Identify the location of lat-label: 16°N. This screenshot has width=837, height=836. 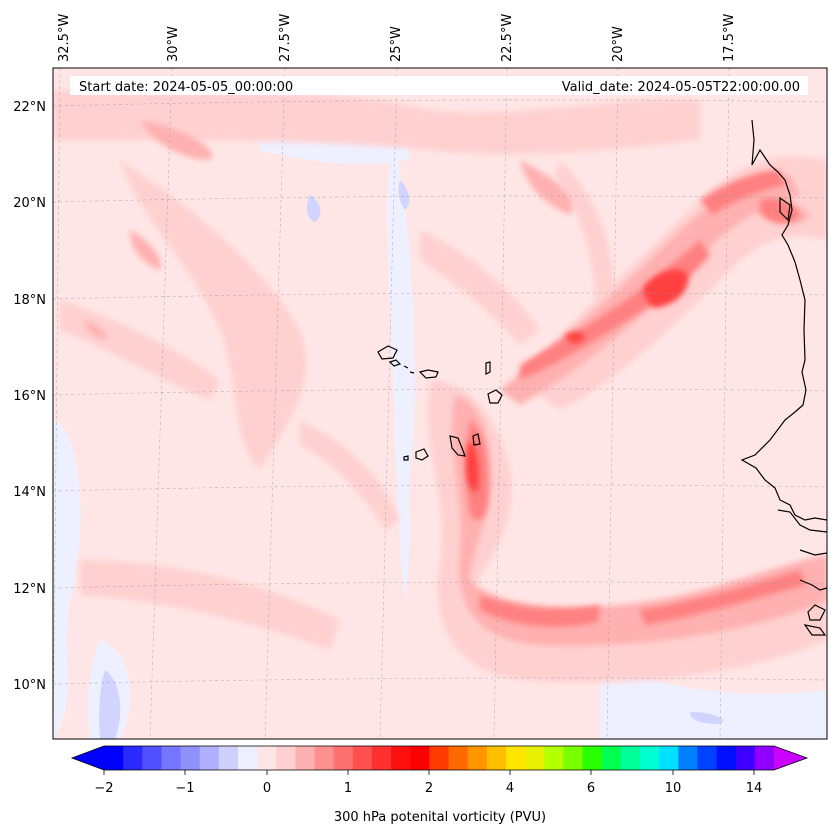
(29, 396).